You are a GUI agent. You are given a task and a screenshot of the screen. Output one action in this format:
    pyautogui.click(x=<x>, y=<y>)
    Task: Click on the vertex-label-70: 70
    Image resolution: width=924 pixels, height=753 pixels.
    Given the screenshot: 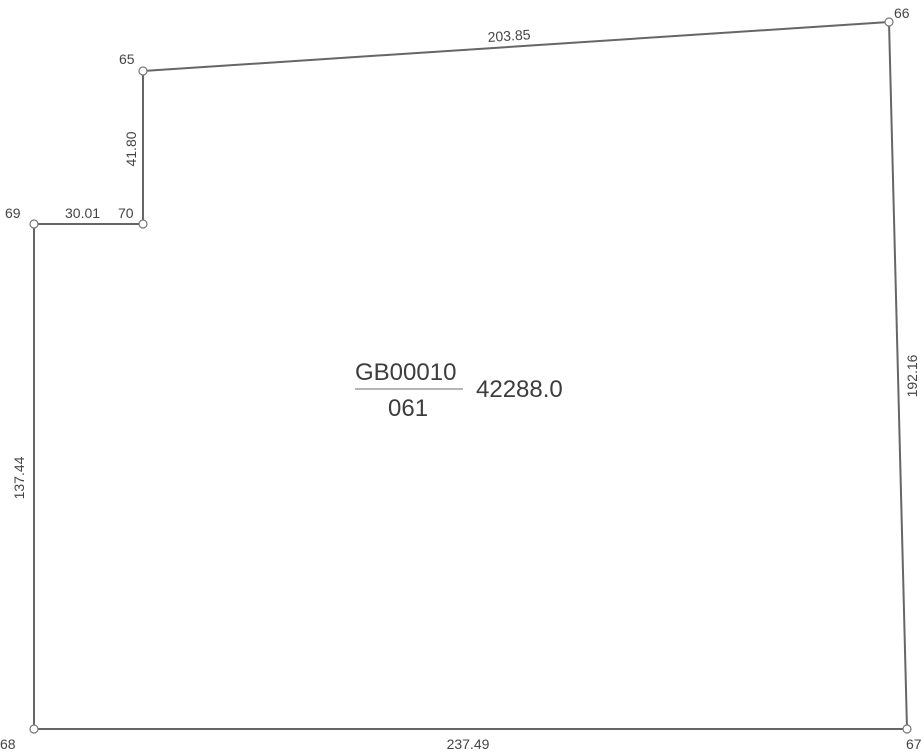 What is the action you would take?
    pyautogui.click(x=126, y=213)
    